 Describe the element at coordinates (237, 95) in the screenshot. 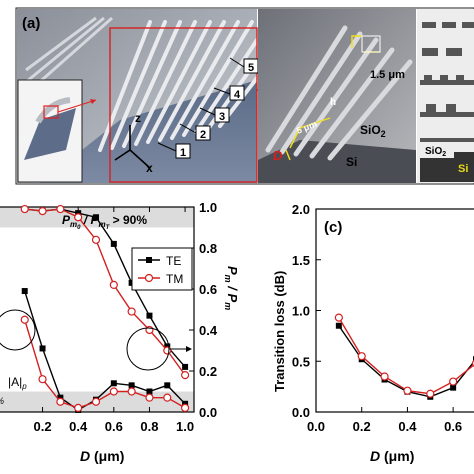

I see `callout-label: 4` at that location.